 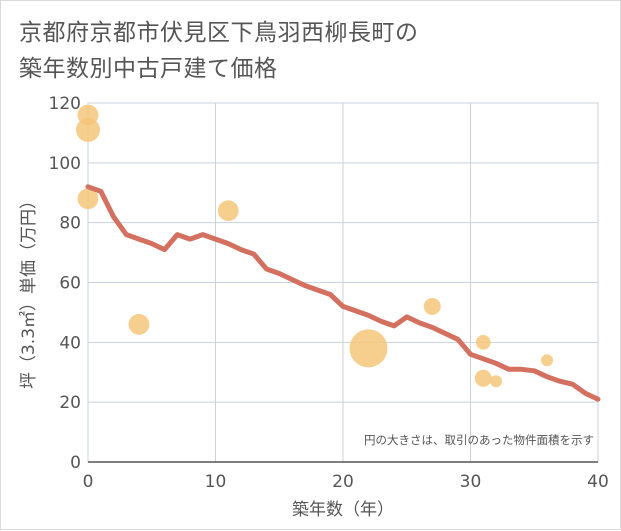 I want to click on y-tick-label: 120, so click(x=65, y=104).